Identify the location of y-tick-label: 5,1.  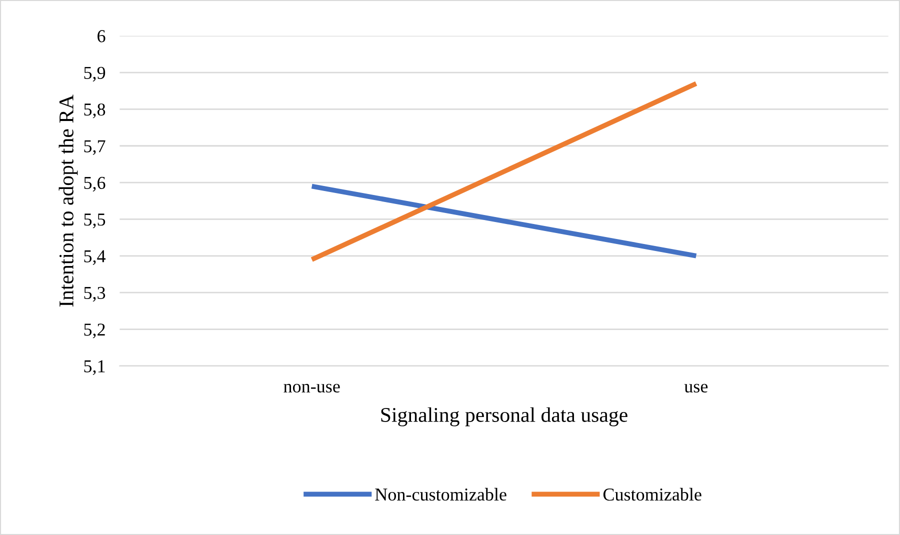
(94, 367).